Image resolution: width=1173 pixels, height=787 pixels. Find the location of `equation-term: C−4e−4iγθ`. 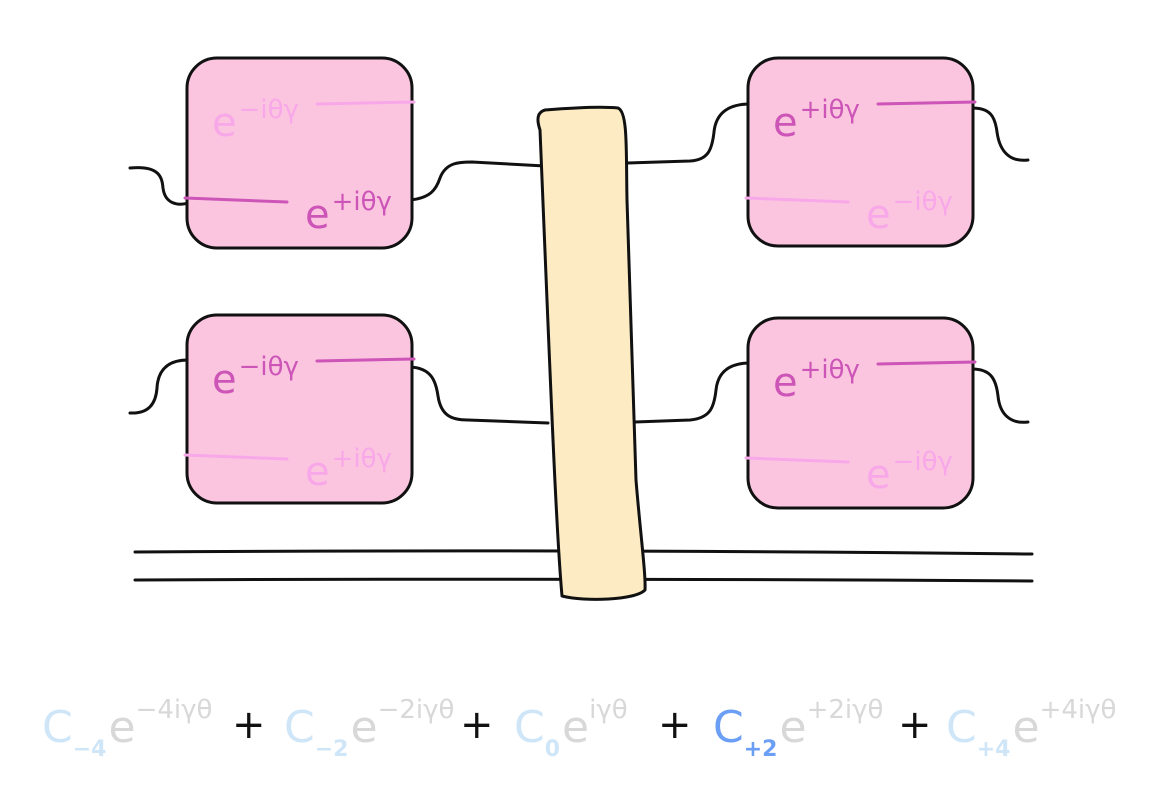

equation-term: C−4e−4iγθ is located at coordinates (127, 728).